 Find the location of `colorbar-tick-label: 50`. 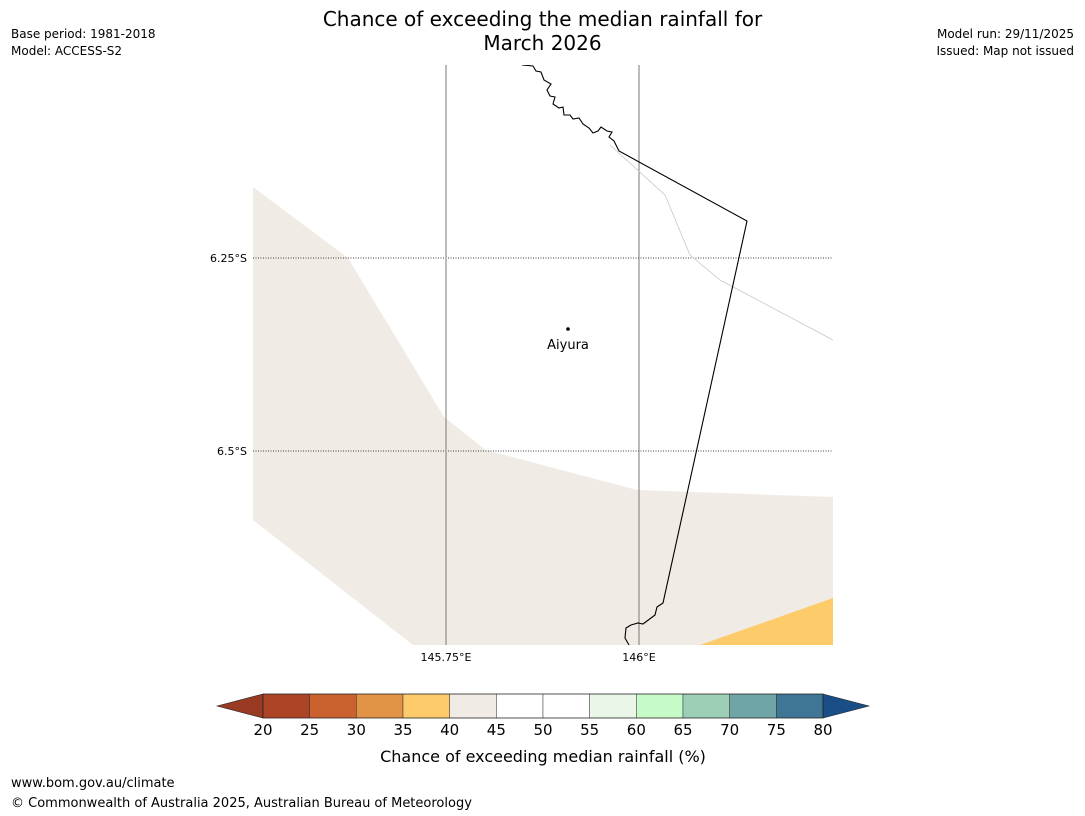

colorbar-tick-label: 50 is located at coordinates (542, 730).